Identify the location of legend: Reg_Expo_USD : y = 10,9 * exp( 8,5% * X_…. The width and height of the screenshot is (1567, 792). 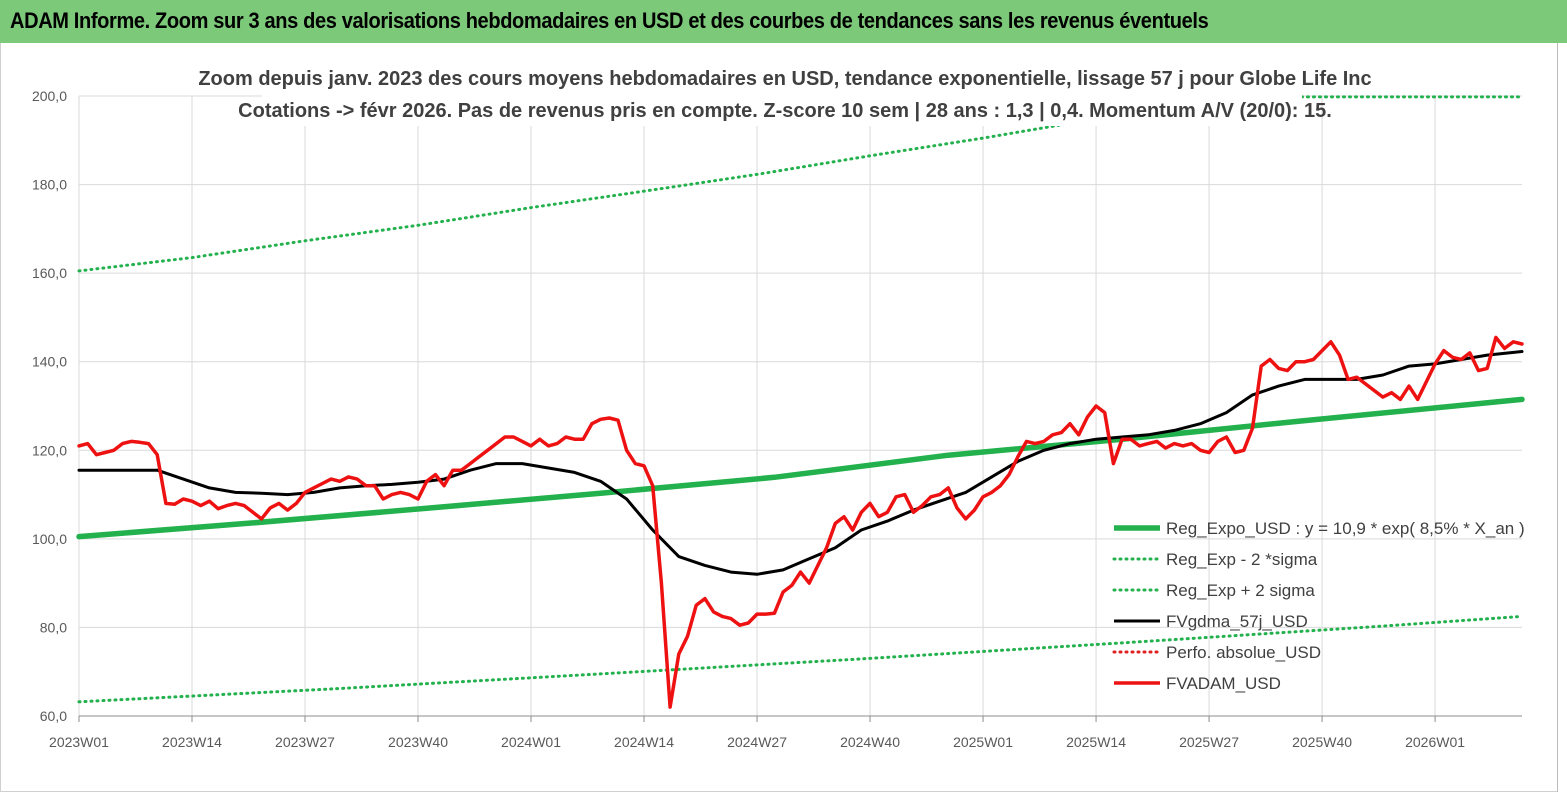
(1318, 606).